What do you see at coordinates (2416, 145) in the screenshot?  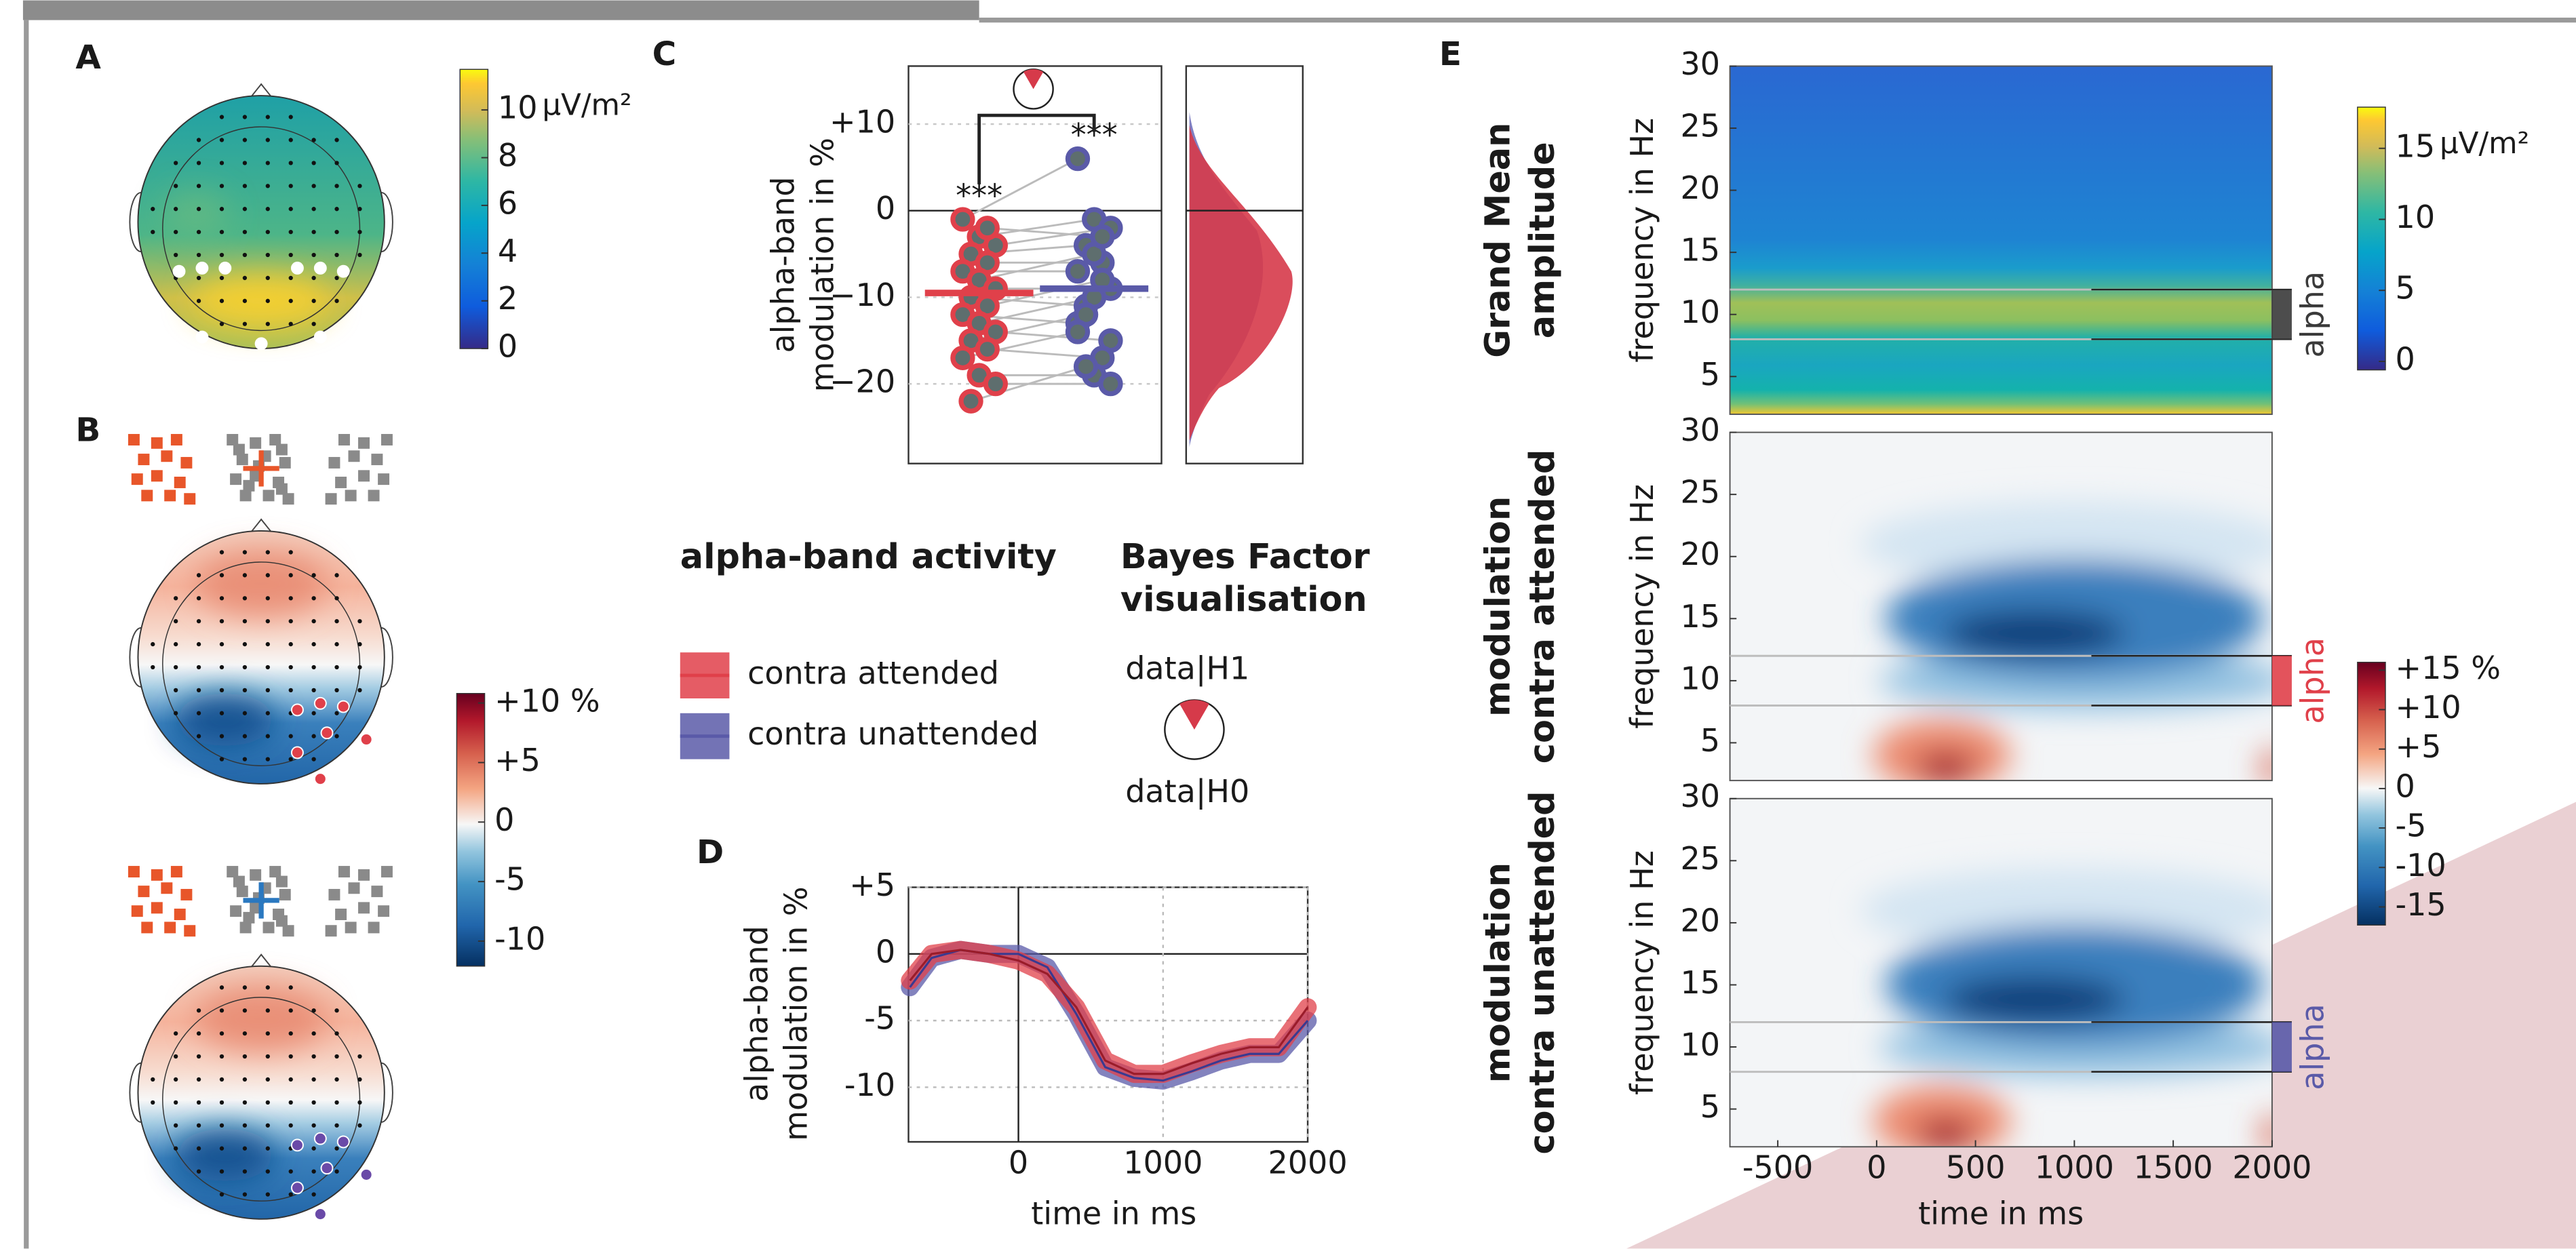 I see `colorbar-tick-label: 15` at bounding box center [2416, 145].